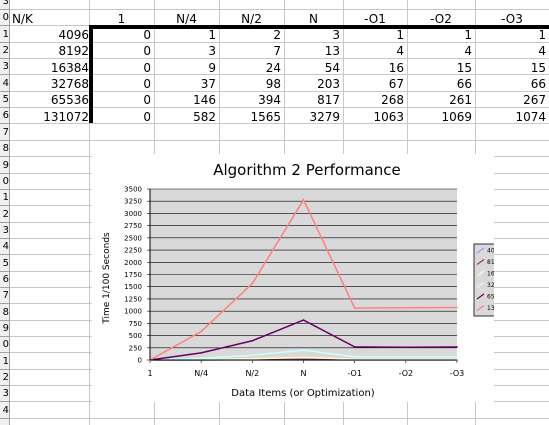 Image resolution: width=549 pixels, height=425 pixels. What do you see at coordinates (530, 116) in the screenshot?
I see `value-cell: 1074` at bounding box center [530, 116].